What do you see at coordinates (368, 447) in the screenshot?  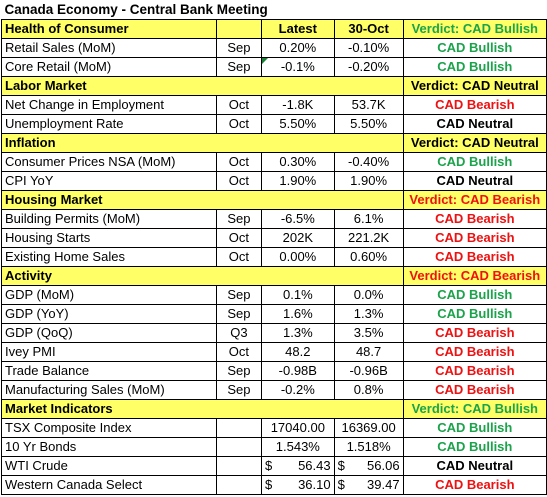 I see `indicator-previous: 1.518%` at bounding box center [368, 447].